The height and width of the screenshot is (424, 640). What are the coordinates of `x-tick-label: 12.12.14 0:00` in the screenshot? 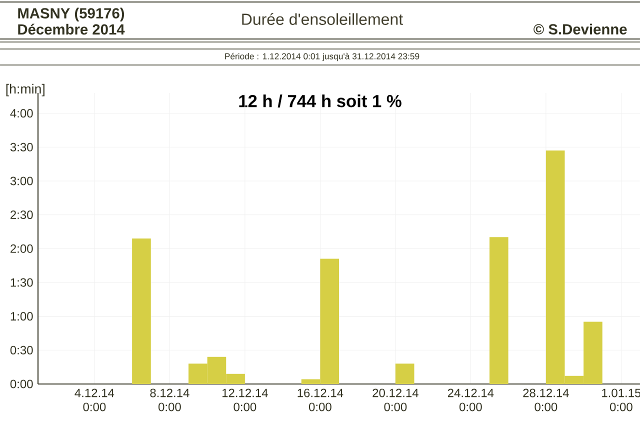 It's located at (245, 400).